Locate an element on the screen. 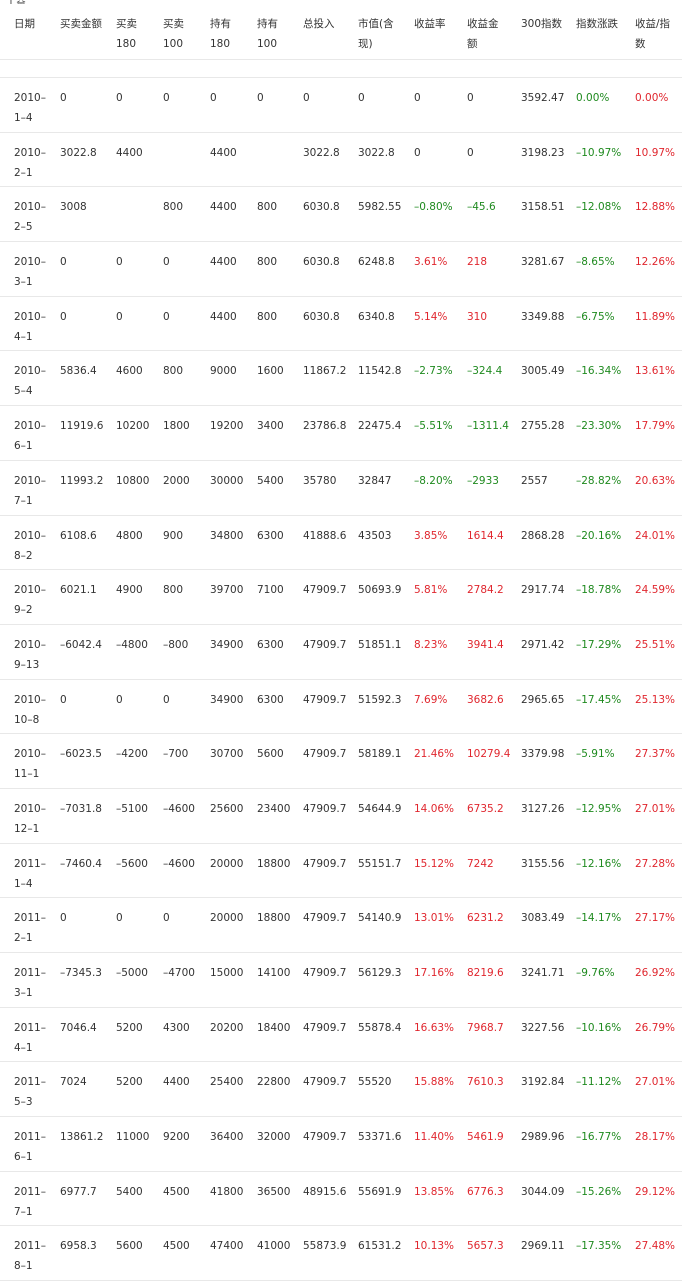  header-return-rate: 收益率 is located at coordinates (430, 24).